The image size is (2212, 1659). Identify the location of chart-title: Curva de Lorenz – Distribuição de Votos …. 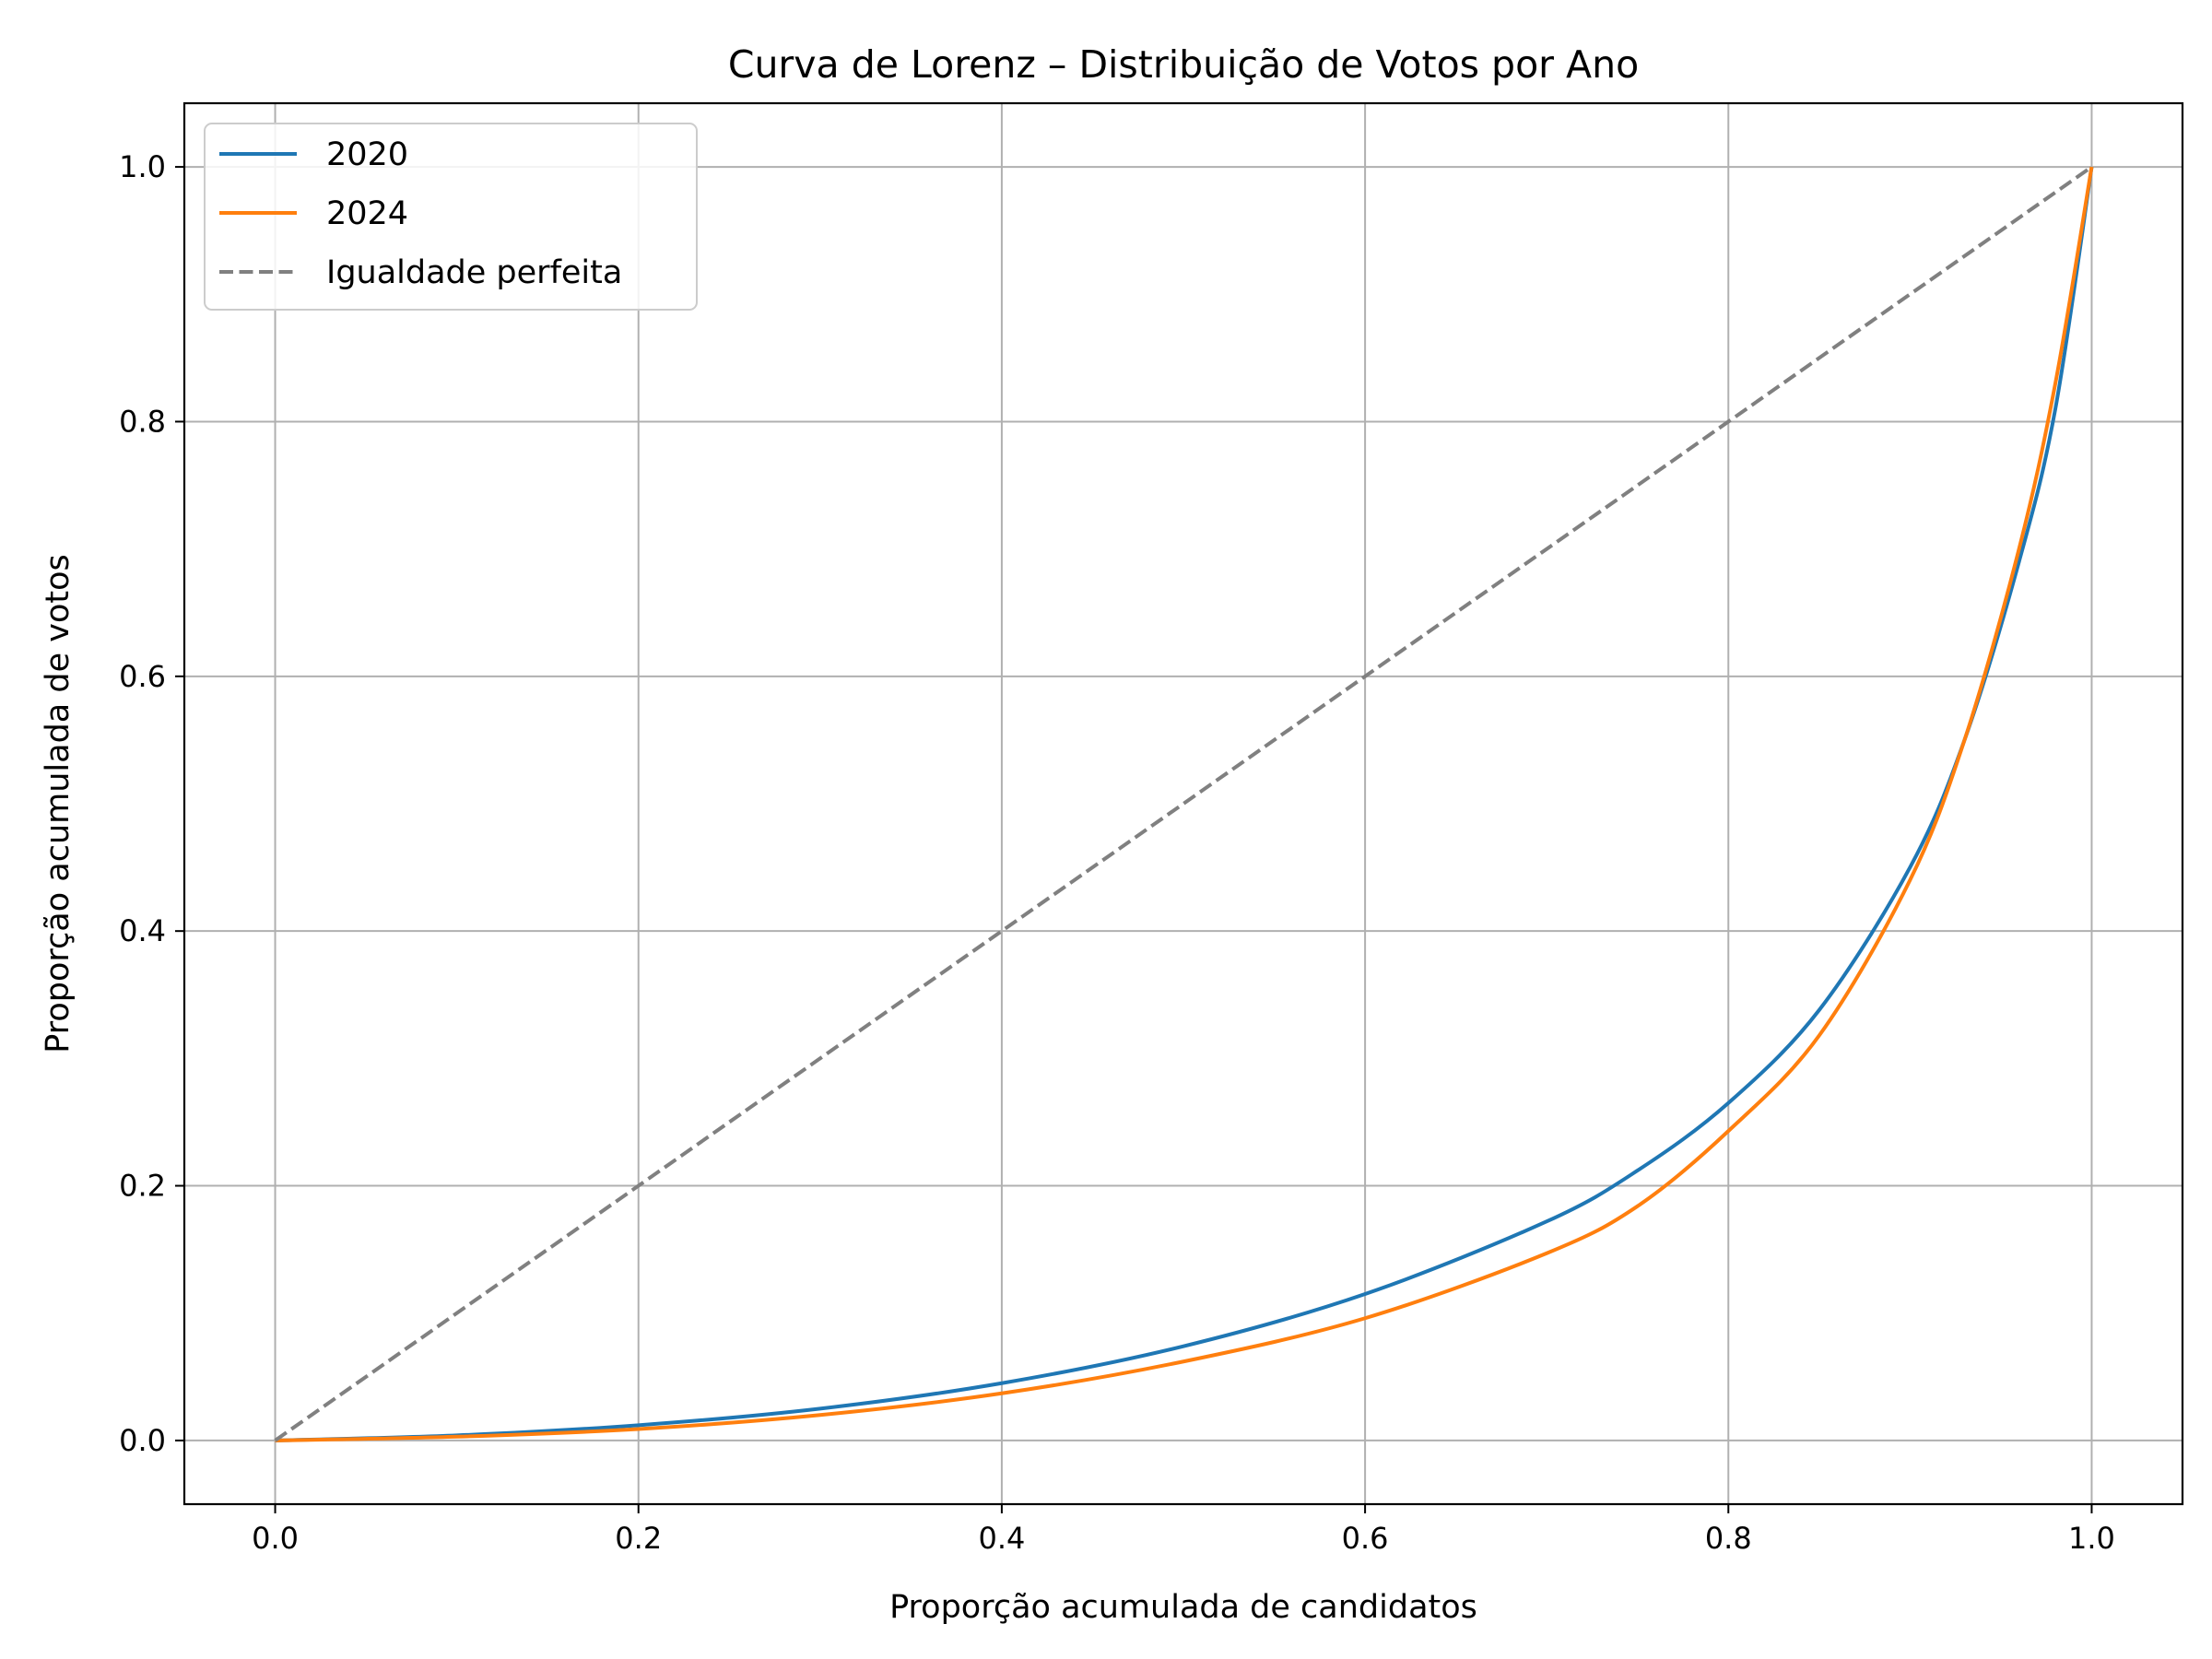
(1183, 64).